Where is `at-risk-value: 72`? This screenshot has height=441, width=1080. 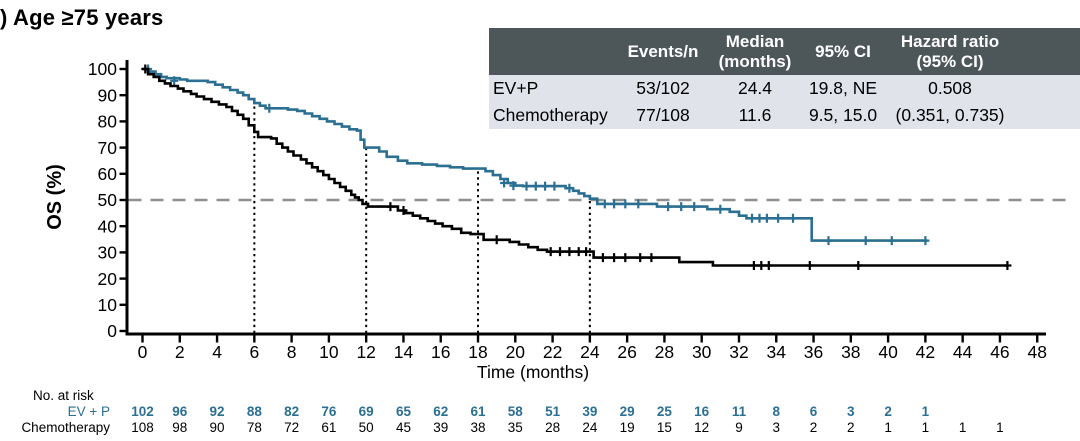
at-risk-value: 72 is located at coordinates (292, 427).